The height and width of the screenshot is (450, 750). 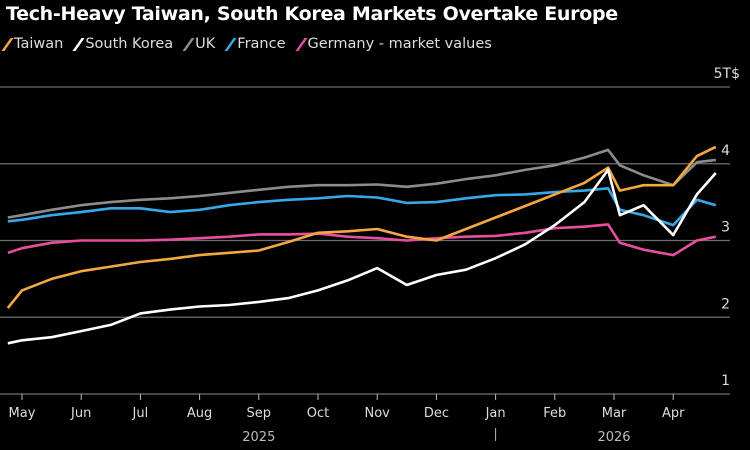 What do you see at coordinates (378, 413) in the screenshot?
I see `x-tick-label: Nov` at bounding box center [378, 413].